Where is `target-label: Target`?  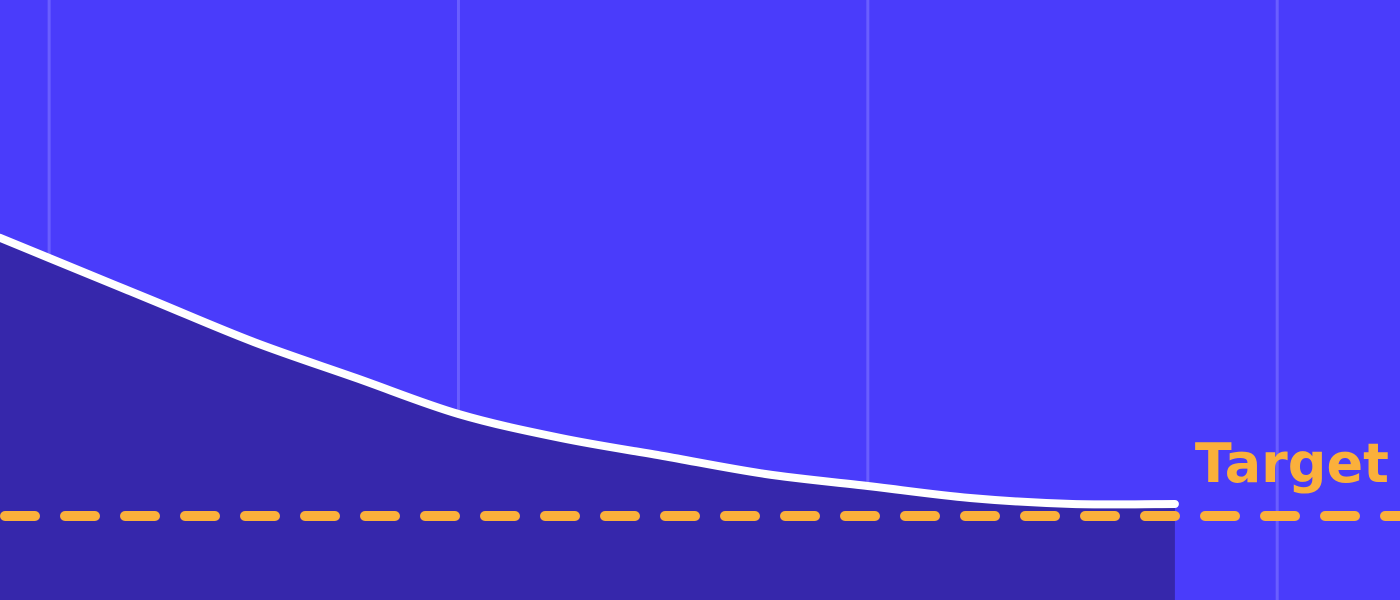 target-label: Target is located at coordinates (1292, 463).